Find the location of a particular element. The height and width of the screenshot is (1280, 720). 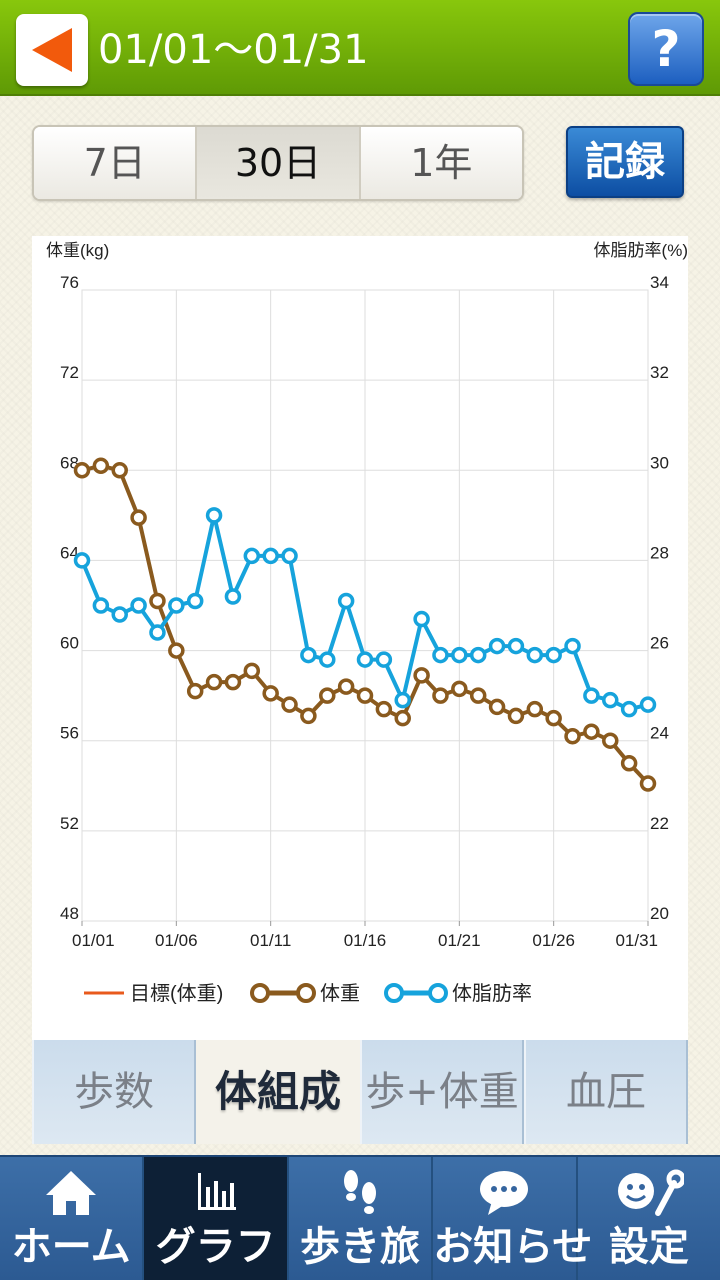

help-button: ? is located at coordinates (666, 49).